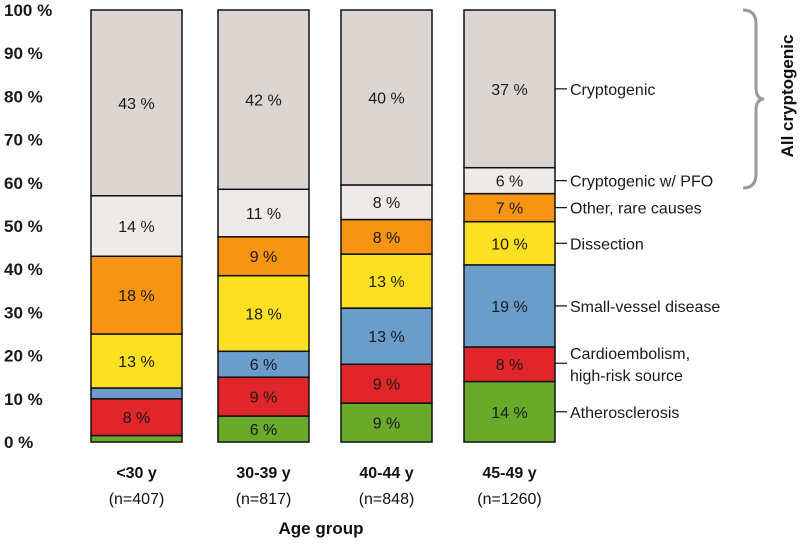 Image resolution: width=800 pixels, height=544 pixels. What do you see at coordinates (509, 307) in the screenshot?
I see `data-label: 19 %` at bounding box center [509, 307].